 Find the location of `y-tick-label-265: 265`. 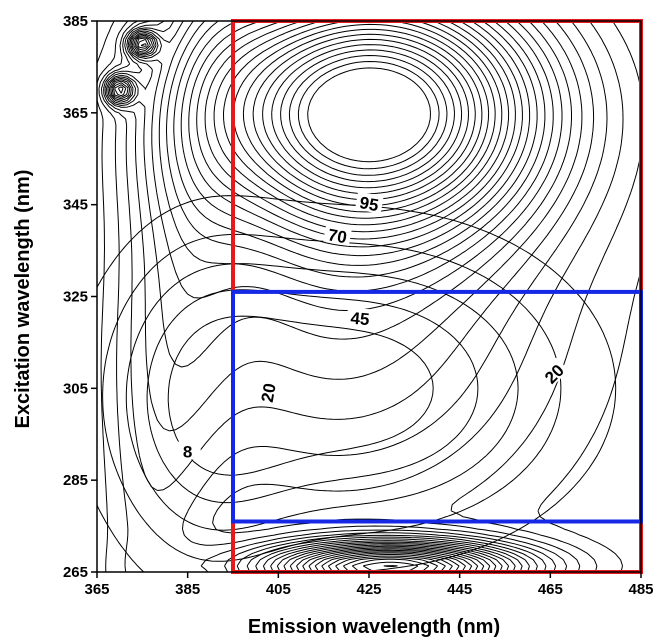

y-tick-label-265: 265 is located at coordinates (75, 572).